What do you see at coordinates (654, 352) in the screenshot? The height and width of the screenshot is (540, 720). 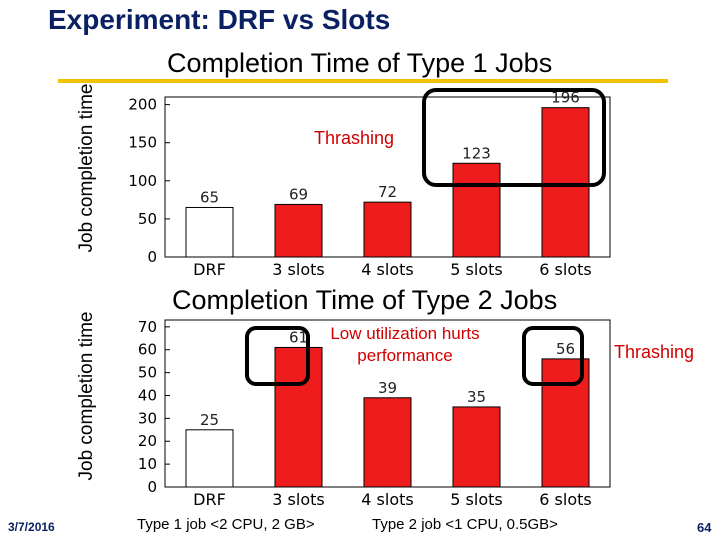 I see `chart2-thrashing-annotation: Thrashing` at bounding box center [654, 352].